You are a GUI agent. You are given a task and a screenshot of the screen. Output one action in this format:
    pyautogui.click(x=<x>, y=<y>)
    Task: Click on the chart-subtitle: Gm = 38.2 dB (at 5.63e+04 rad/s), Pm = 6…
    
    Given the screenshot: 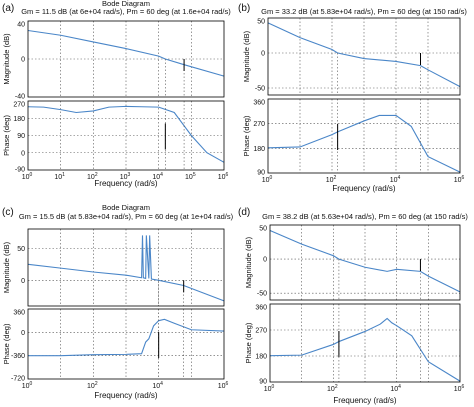 What is the action you would take?
    pyautogui.click(x=365, y=216)
    